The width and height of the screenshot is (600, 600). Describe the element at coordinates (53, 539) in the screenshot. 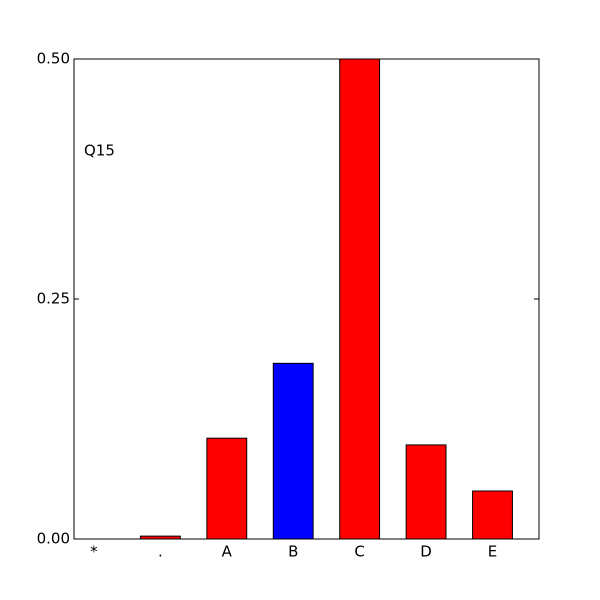

I see `y-tick-label: 0.00` at that location.